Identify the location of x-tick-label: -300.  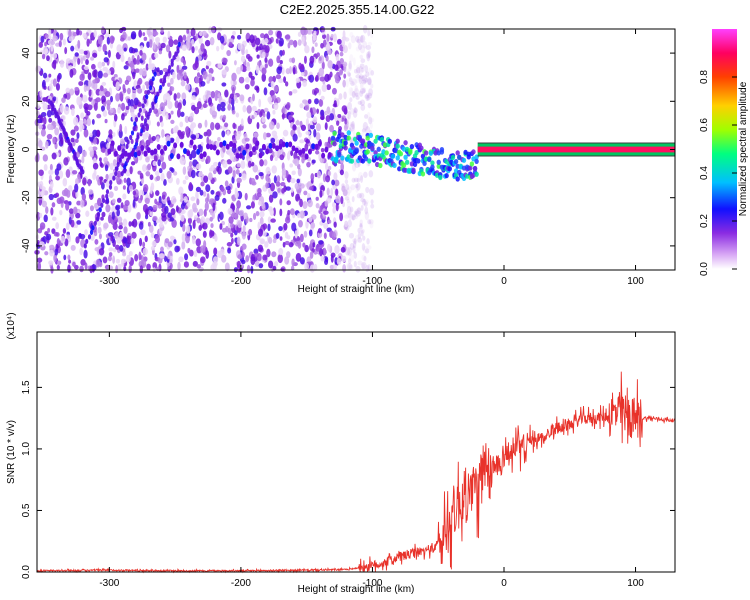
(109, 583).